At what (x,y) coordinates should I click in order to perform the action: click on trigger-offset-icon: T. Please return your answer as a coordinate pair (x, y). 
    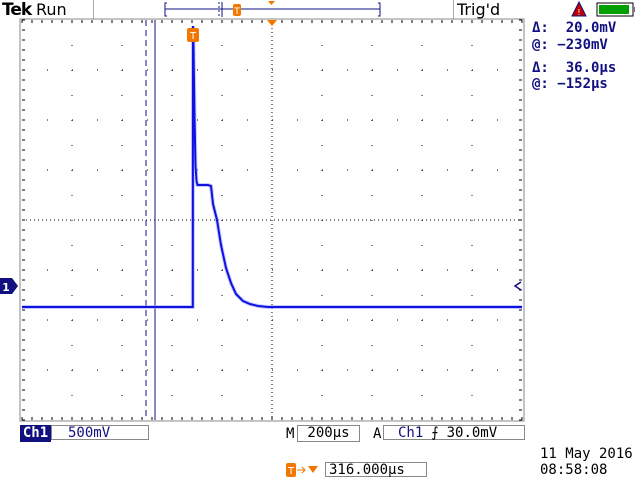
    Looking at the image, I should click on (302, 470).